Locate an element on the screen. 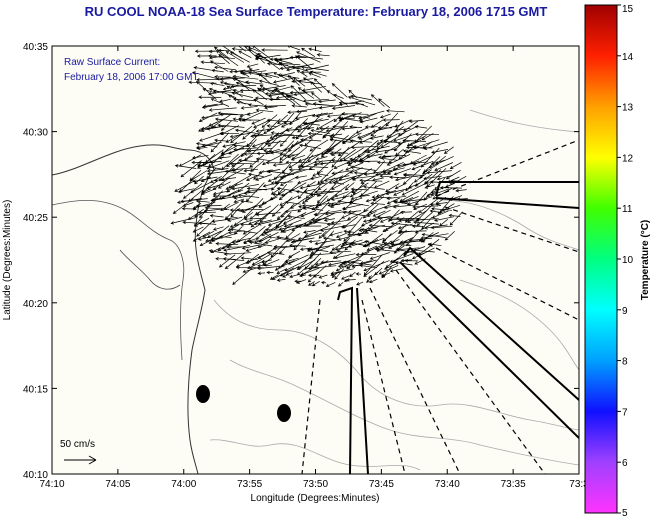 Image resolution: width=651 pixels, height=519 pixels. colorbar-tick-label: 10 is located at coordinates (628, 260).